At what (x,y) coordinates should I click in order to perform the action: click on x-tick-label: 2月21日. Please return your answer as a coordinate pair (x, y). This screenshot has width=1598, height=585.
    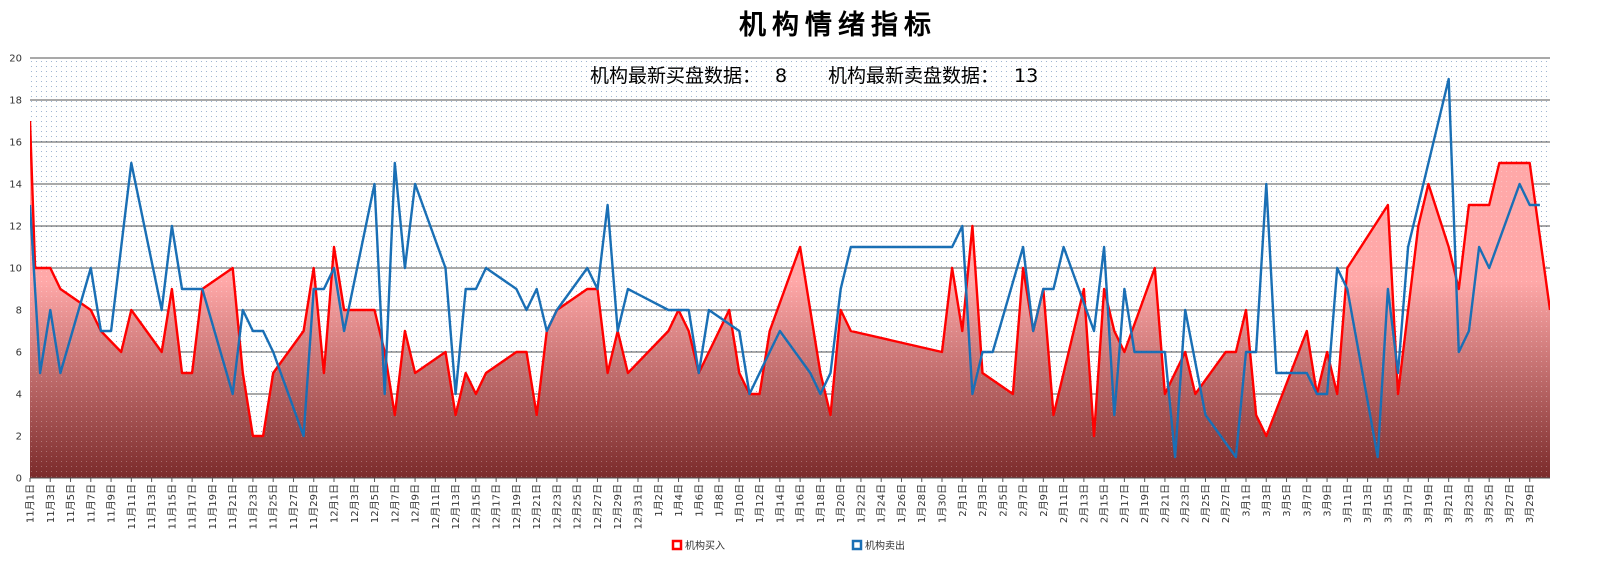
    Looking at the image, I should click on (1165, 503).